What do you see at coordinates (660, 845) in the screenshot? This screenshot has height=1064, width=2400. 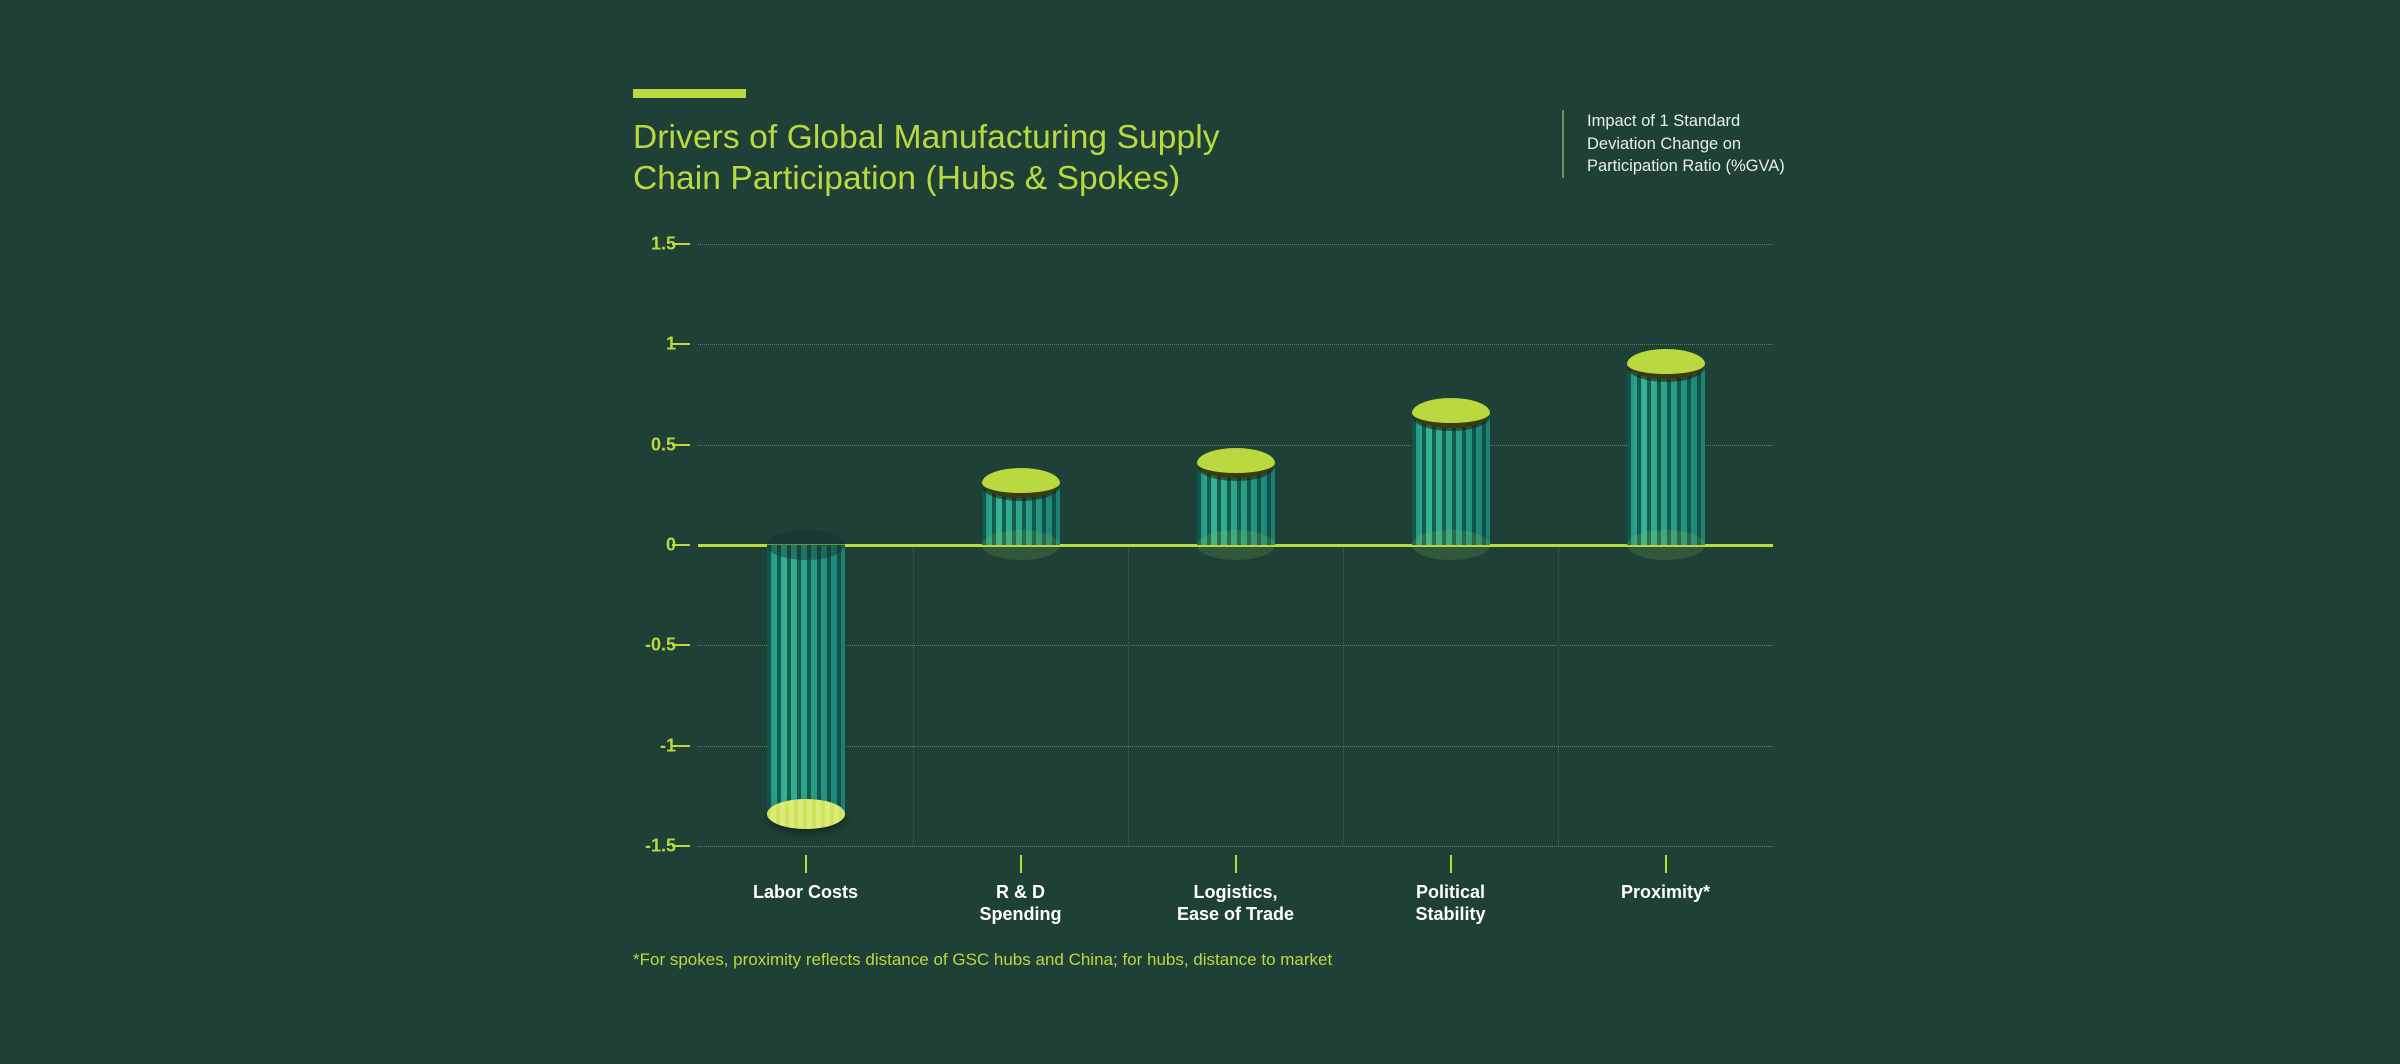 I see `y-axis-tick-label: -1.5` at bounding box center [660, 845].